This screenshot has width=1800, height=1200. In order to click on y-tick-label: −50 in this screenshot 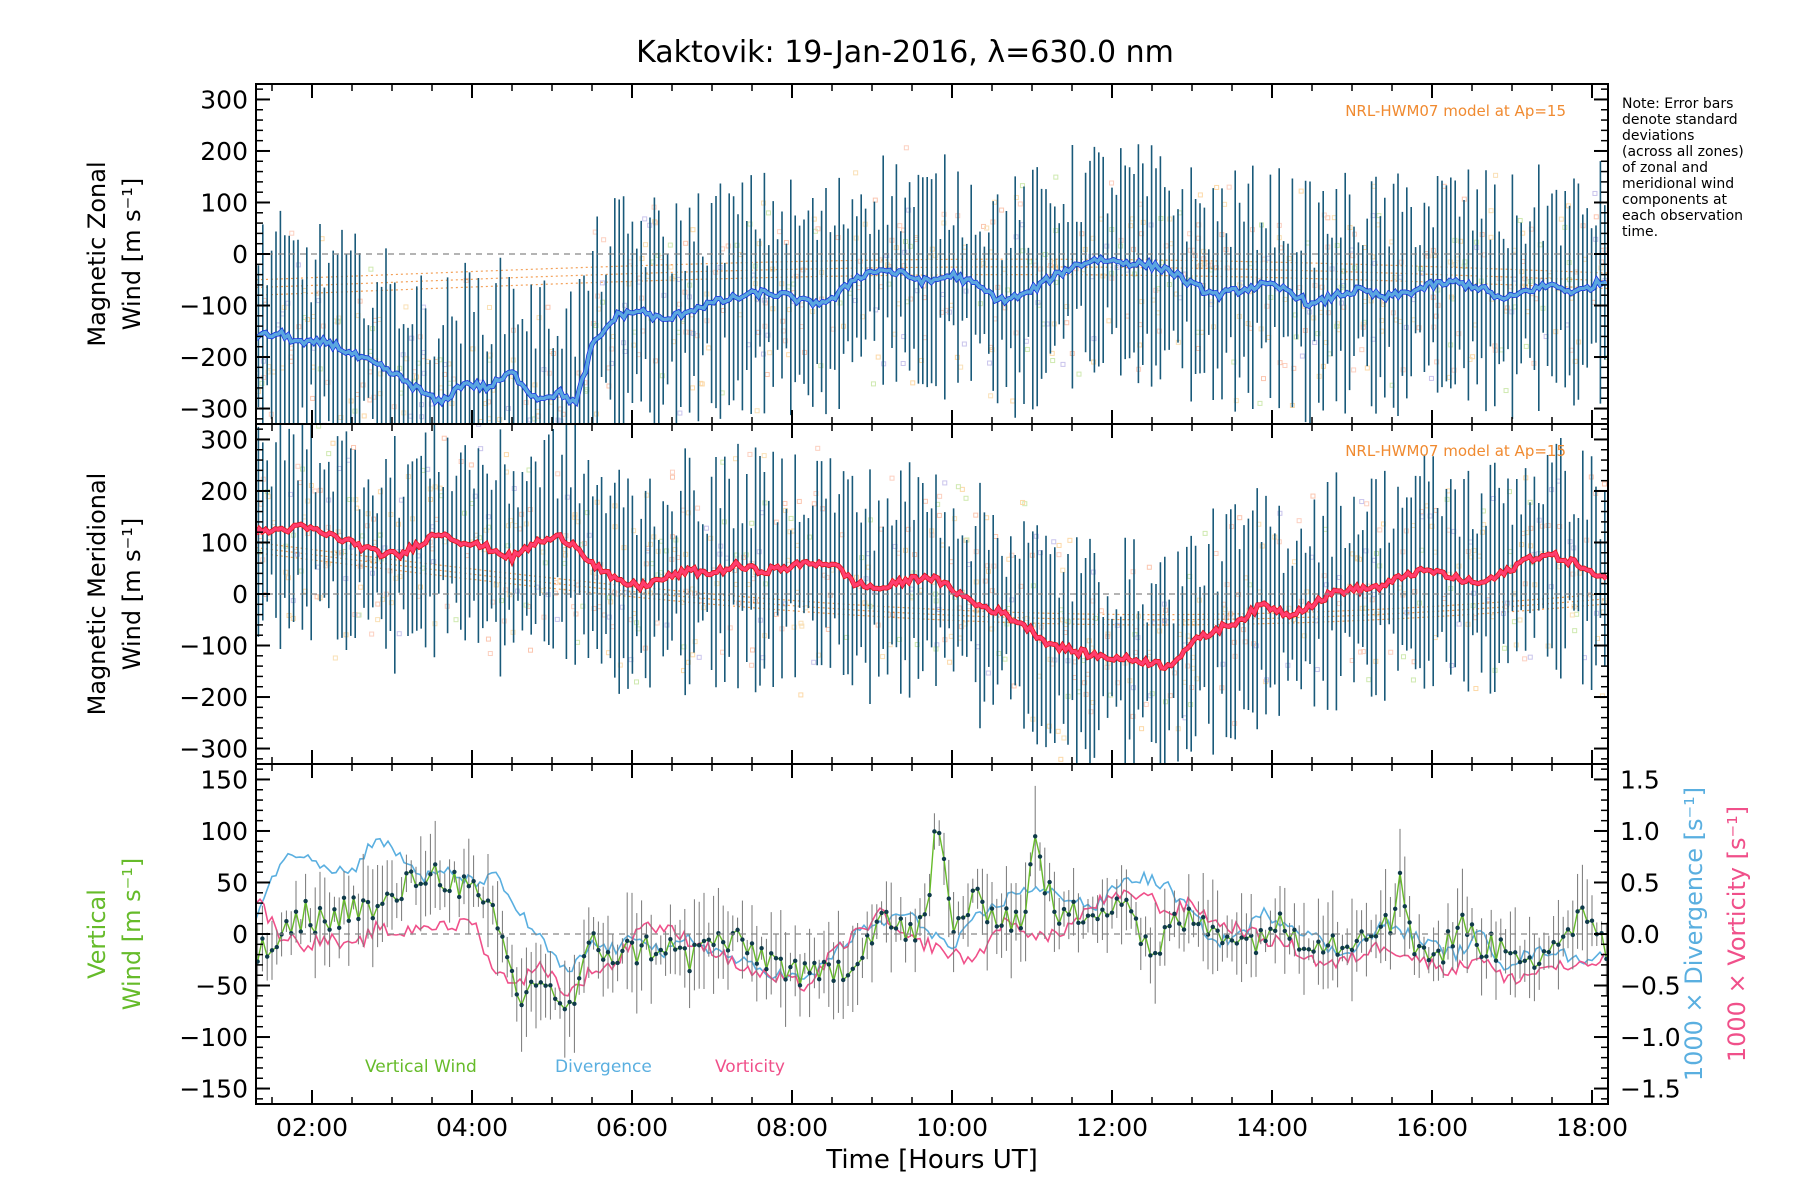, I will do `click(221, 986)`.